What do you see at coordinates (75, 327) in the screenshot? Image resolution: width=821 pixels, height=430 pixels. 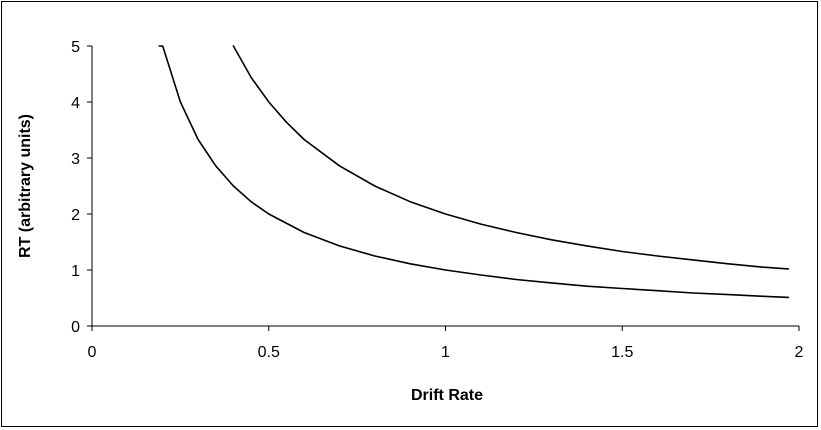 I see `y-tick-label: 0` at bounding box center [75, 327].